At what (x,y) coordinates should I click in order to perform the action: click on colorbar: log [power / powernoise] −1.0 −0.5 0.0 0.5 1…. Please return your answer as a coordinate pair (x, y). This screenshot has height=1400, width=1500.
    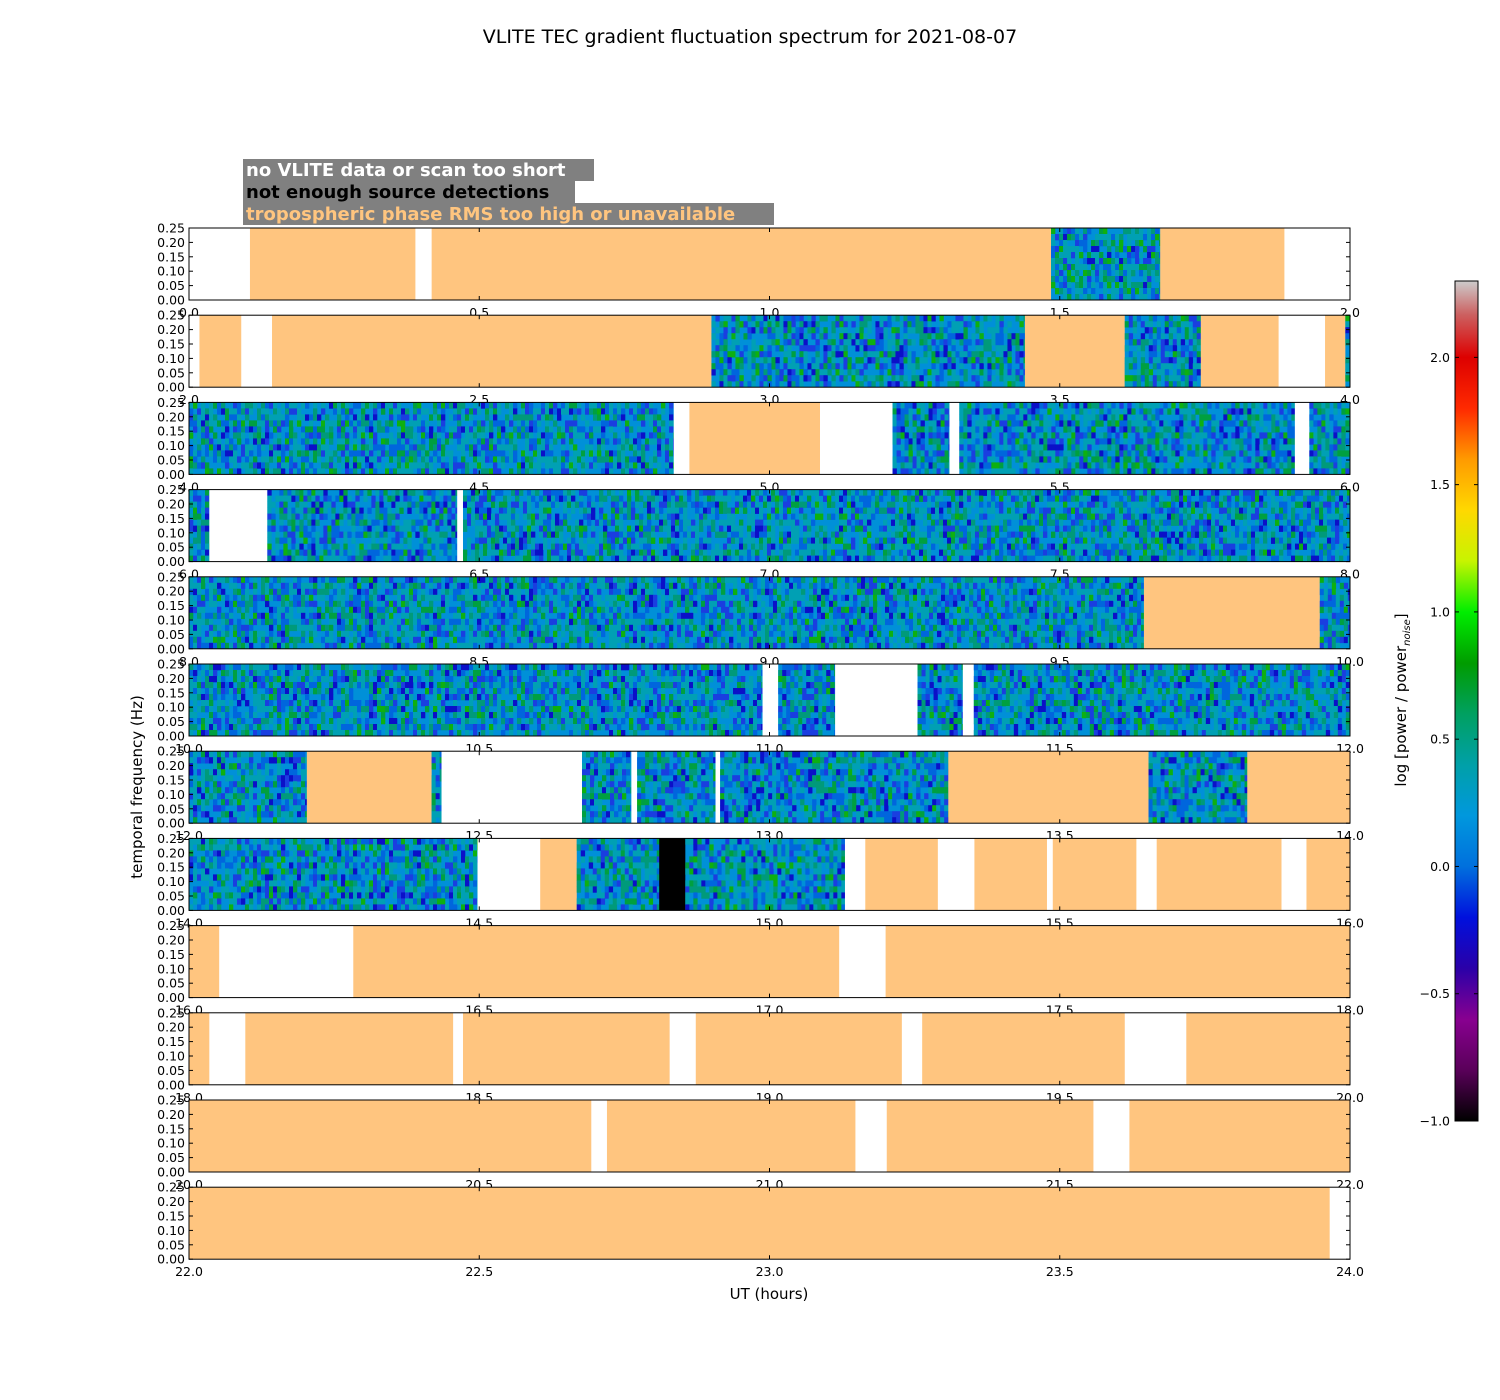
    Looking at the image, I should click on (1435, 704).